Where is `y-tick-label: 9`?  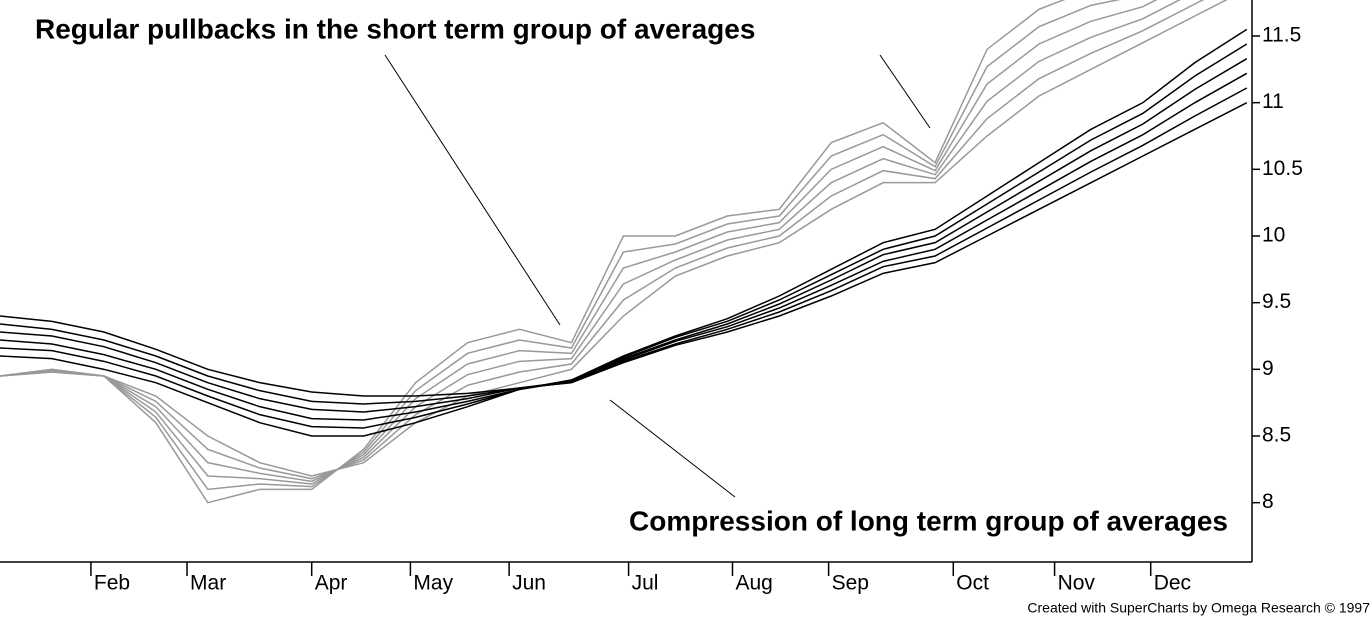 y-tick-label: 9 is located at coordinates (1268, 368).